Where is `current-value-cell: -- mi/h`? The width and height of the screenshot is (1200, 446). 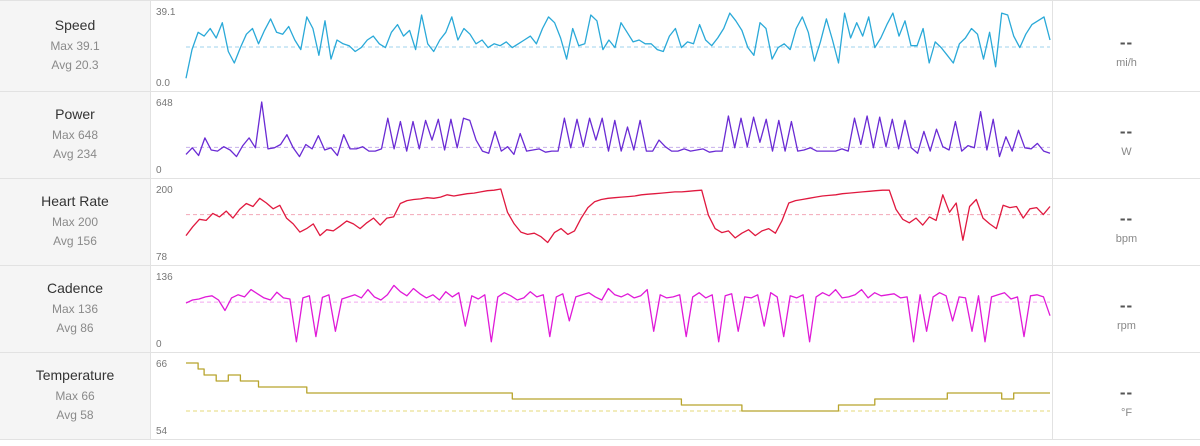 current-value-cell: -- mi/h is located at coordinates (1126, 46).